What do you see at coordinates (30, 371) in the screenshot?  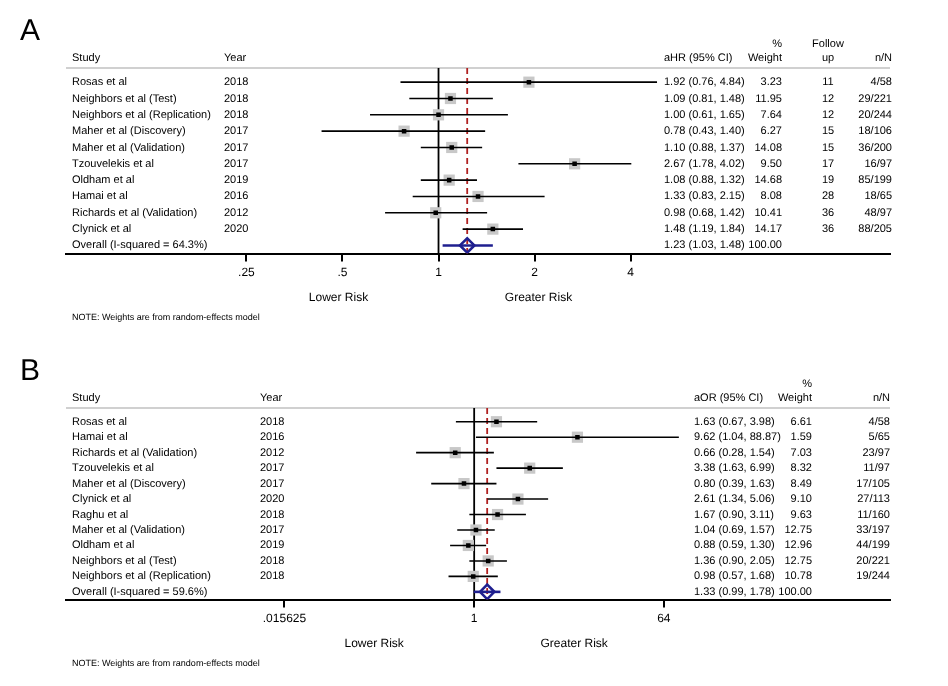 I see `chart-title: B` at bounding box center [30, 371].